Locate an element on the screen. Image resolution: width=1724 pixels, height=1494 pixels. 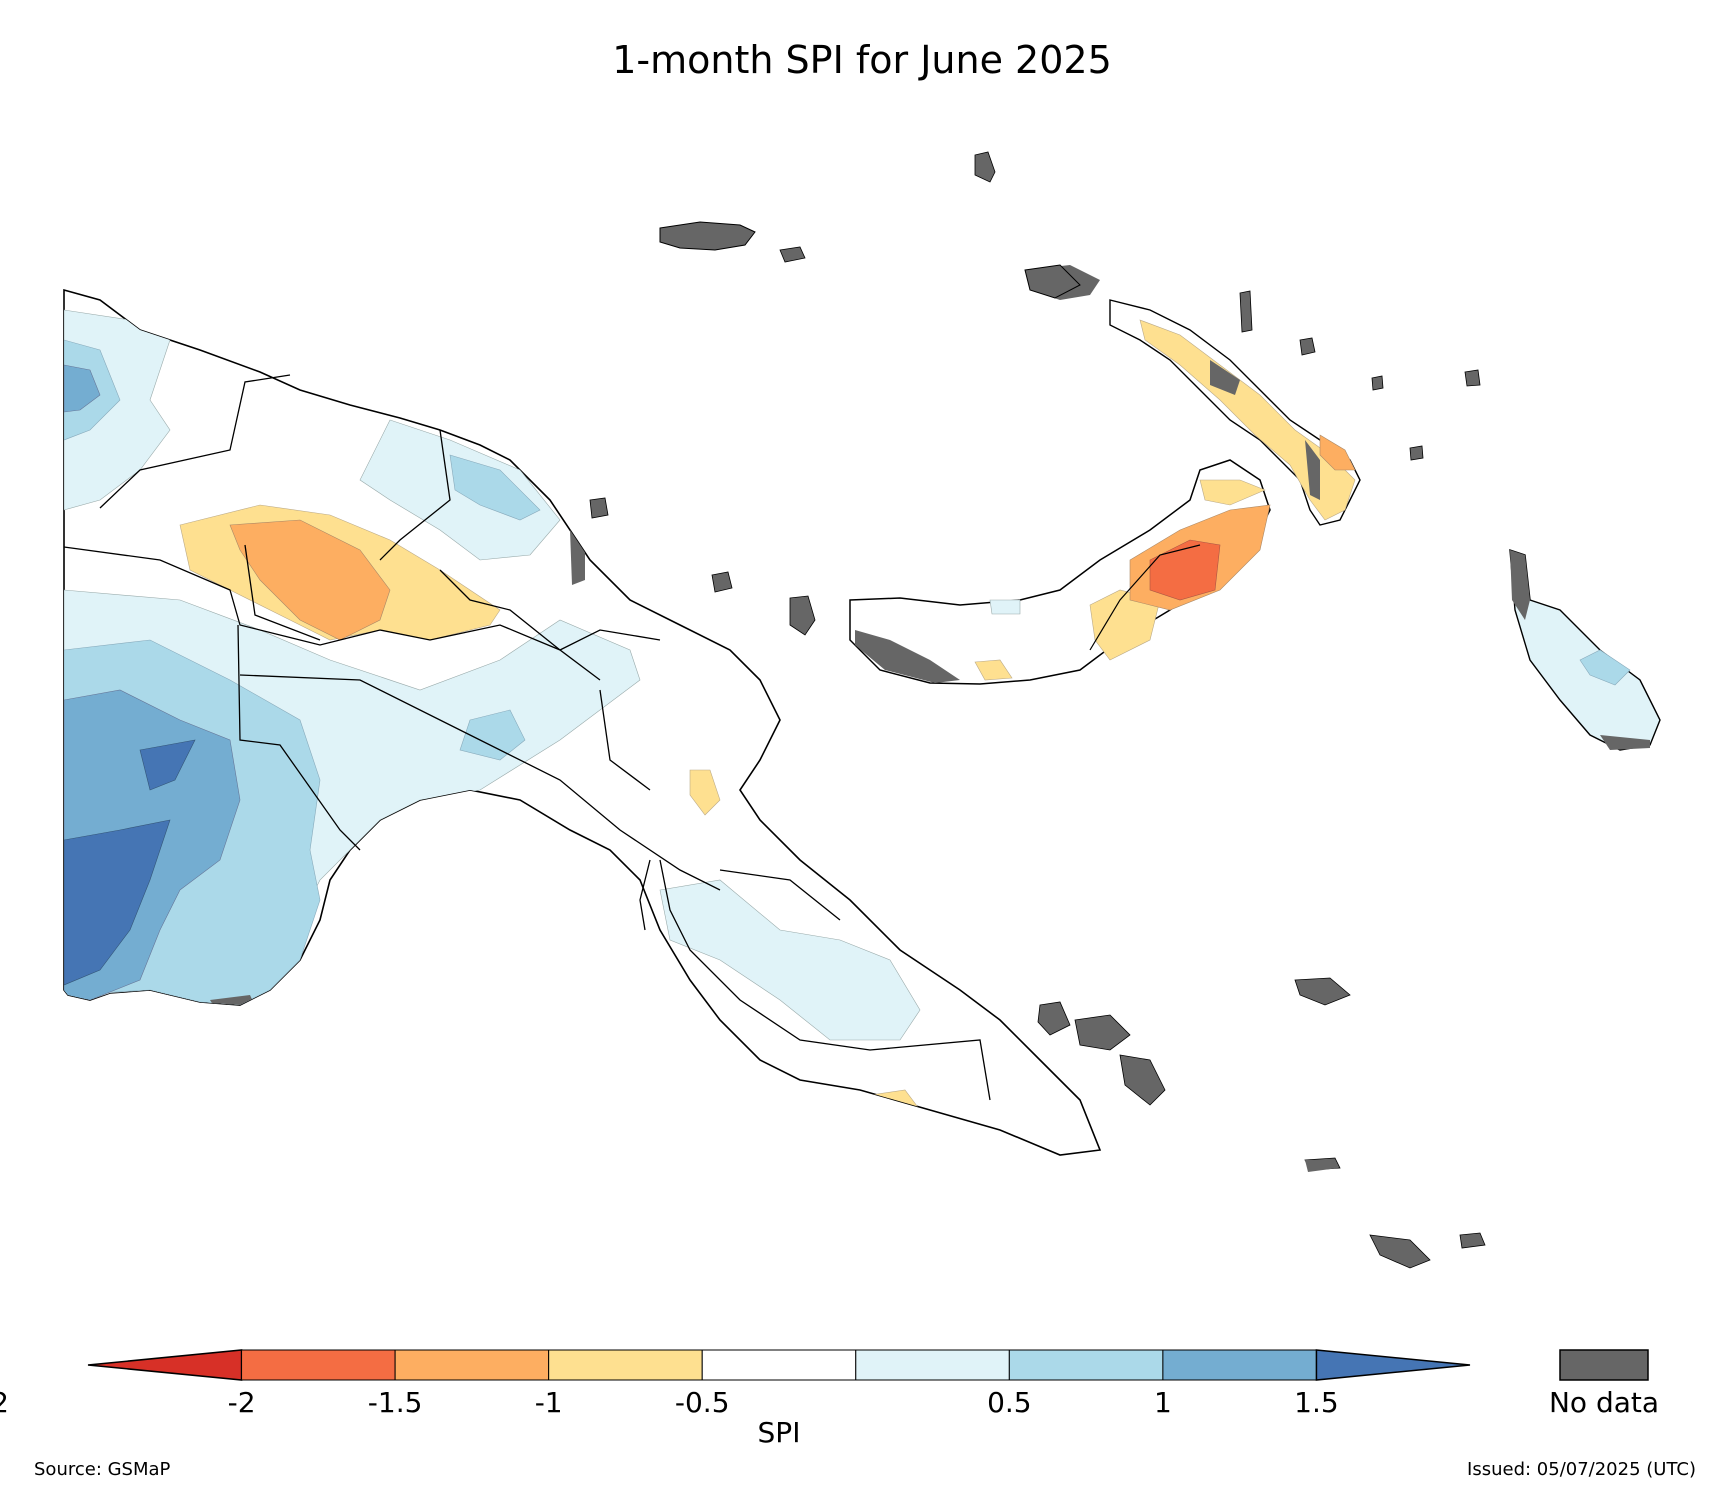
colorbar-tick-label: -1.5 is located at coordinates (395, 1402).